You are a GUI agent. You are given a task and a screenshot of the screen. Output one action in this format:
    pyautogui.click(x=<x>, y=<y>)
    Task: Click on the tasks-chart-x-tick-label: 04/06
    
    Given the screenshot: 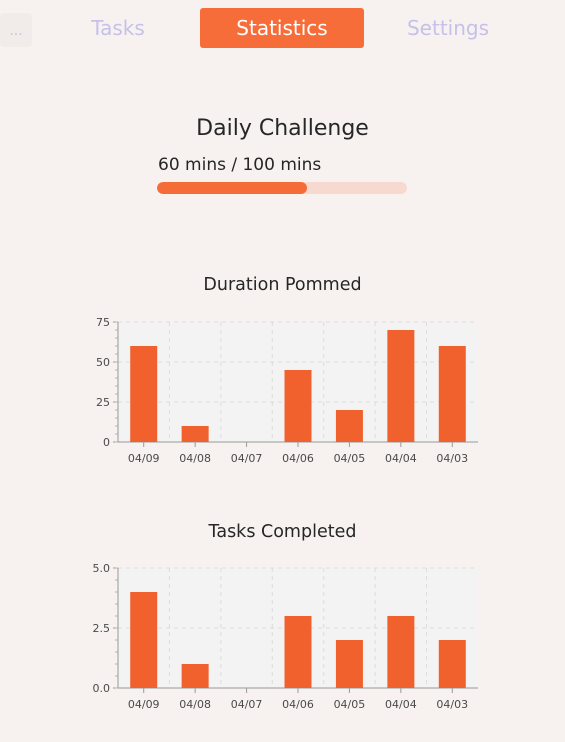 What is the action you would take?
    pyautogui.click(x=298, y=704)
    